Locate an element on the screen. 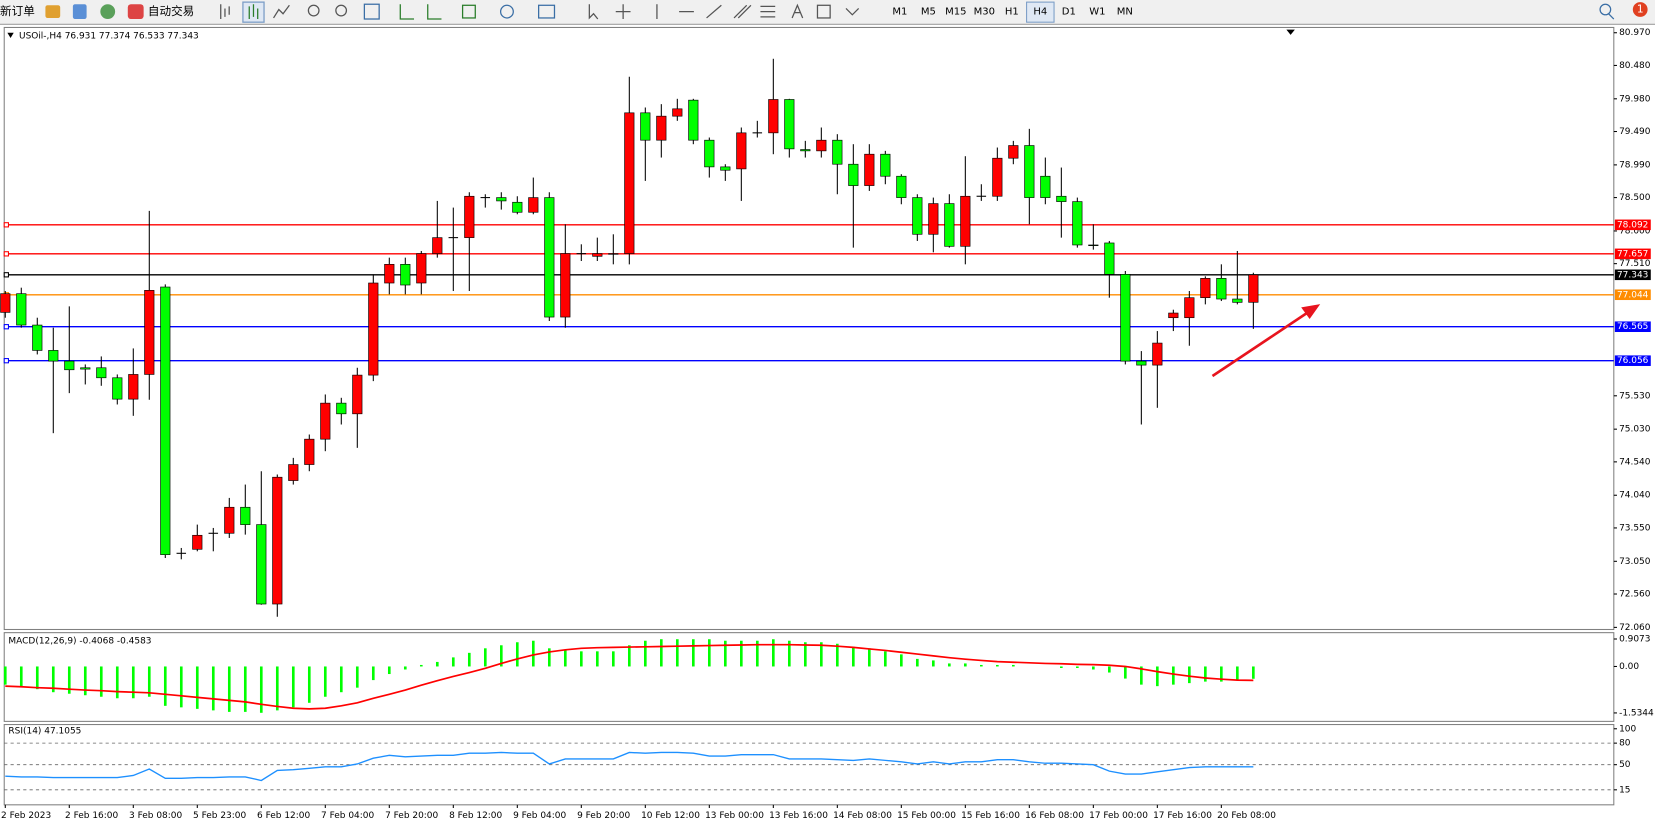 The height and width of the screenshot is (827, 1655). x-tick-label: 20 Feb 08:00 is located at coordinates (1246, 816).